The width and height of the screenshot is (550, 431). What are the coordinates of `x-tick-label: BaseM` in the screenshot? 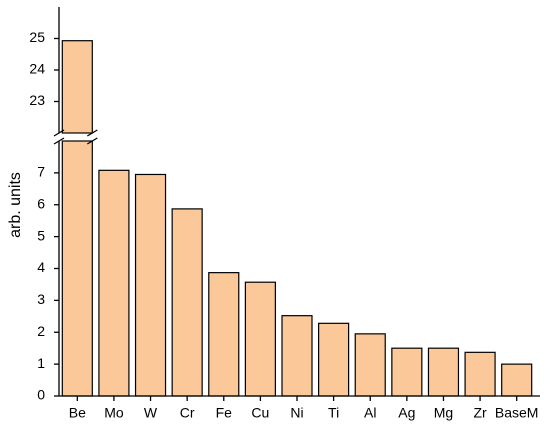 It's located at (517, 413).